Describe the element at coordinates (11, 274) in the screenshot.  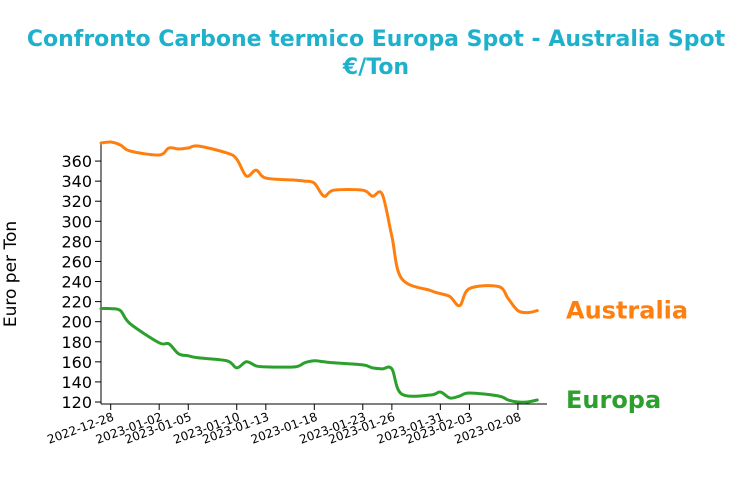
I see `y-axis-label: Euro per Ton` at that location.